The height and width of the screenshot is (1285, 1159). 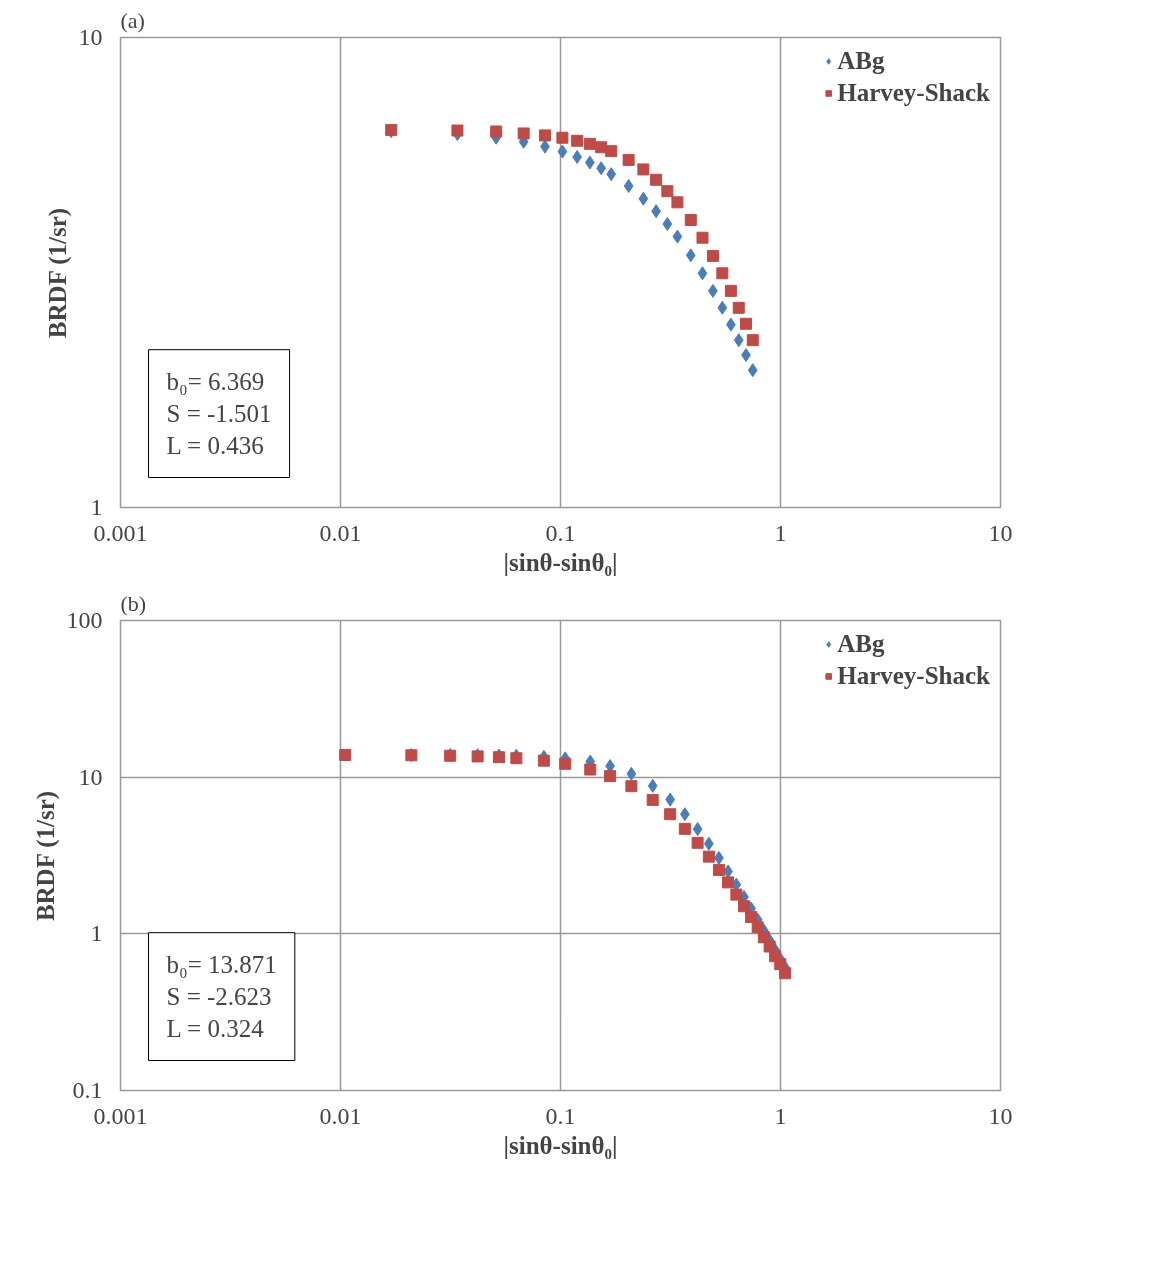 What do you see at coordinates (133, 603) in the screenshot?
I see `chart-title: (b)` at bounding box center [133, 603].